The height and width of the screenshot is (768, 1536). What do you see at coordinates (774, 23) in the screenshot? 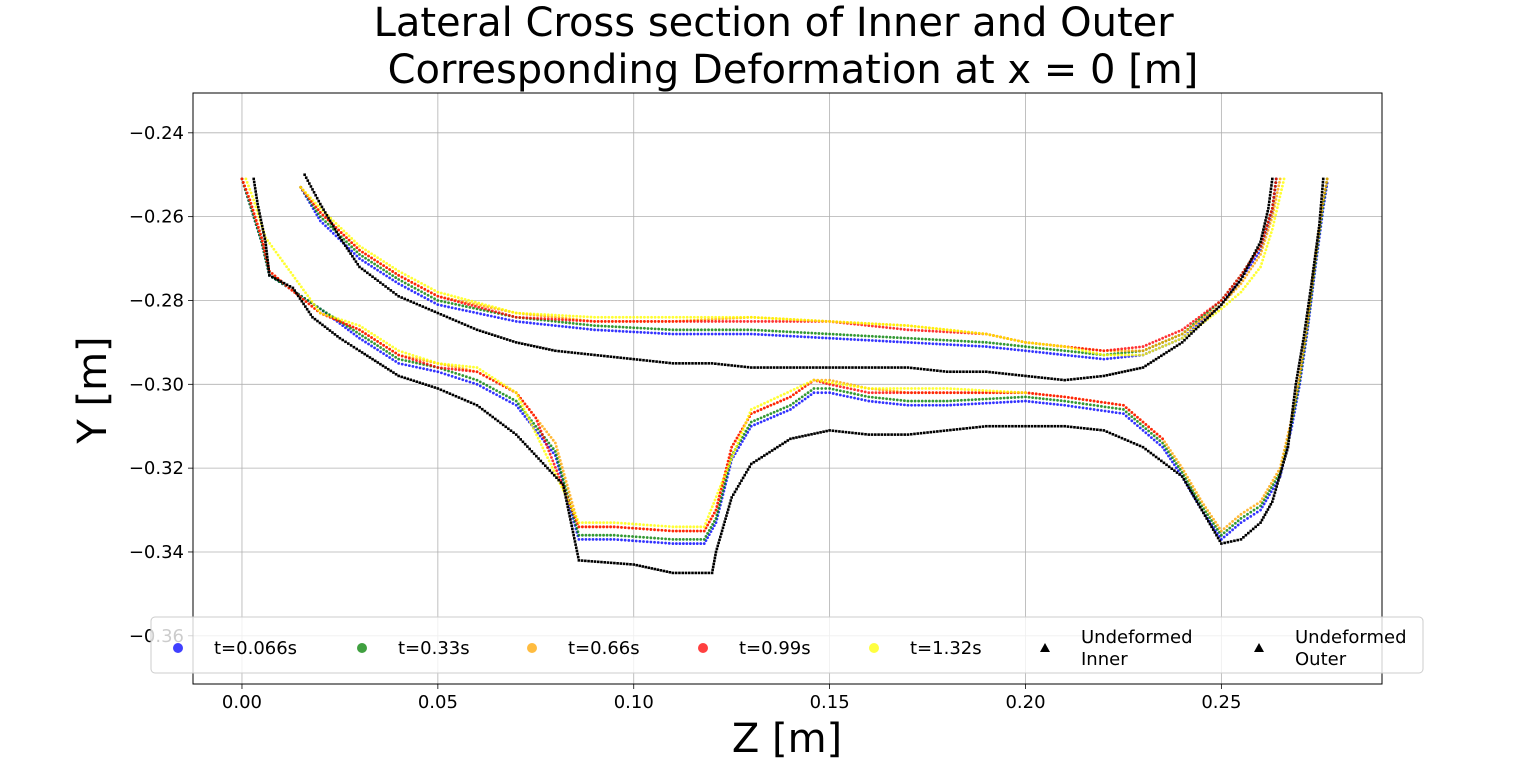
I see `chart-title-line-1: Lateral Cross section of Inner and Outer` at bounding box center [774, 23].